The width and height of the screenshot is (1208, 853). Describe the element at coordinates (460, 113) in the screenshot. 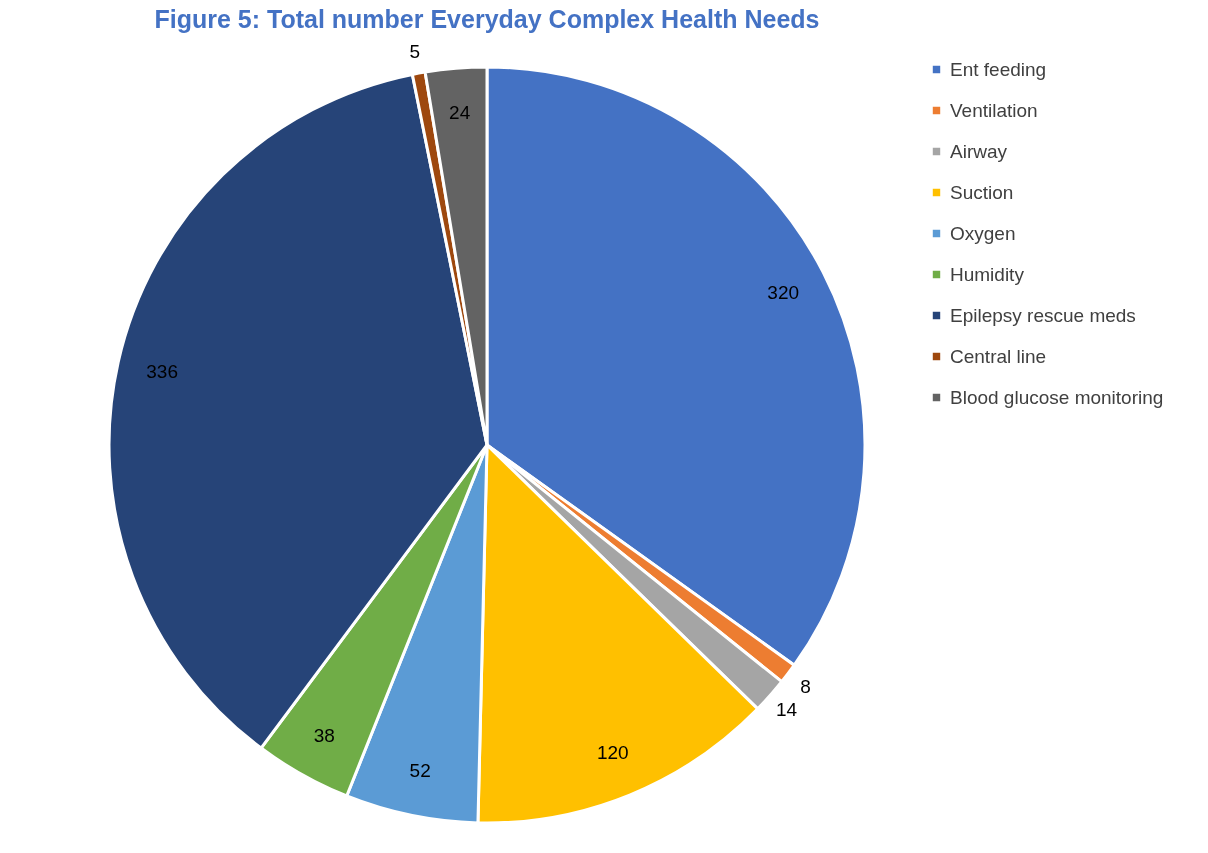

I see `data-label: 24` at that location.